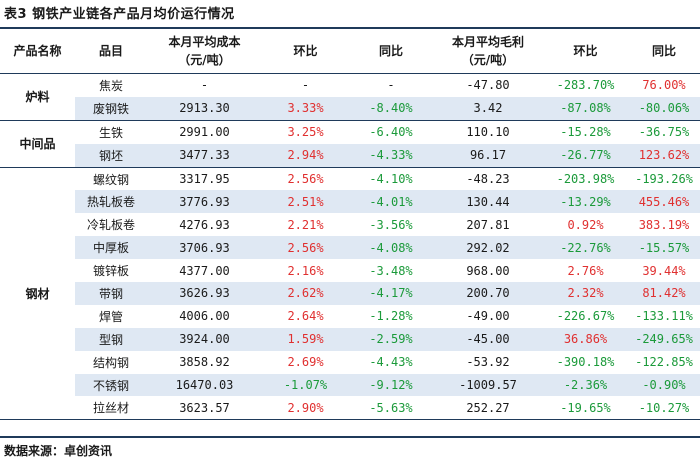 The width and height of the screenshot is (700, 469). What do you see at coordinates (664, 108) in the screenshot?
I see `cell-margin-yoy: -80.06%` at bounding box center [664, 108].